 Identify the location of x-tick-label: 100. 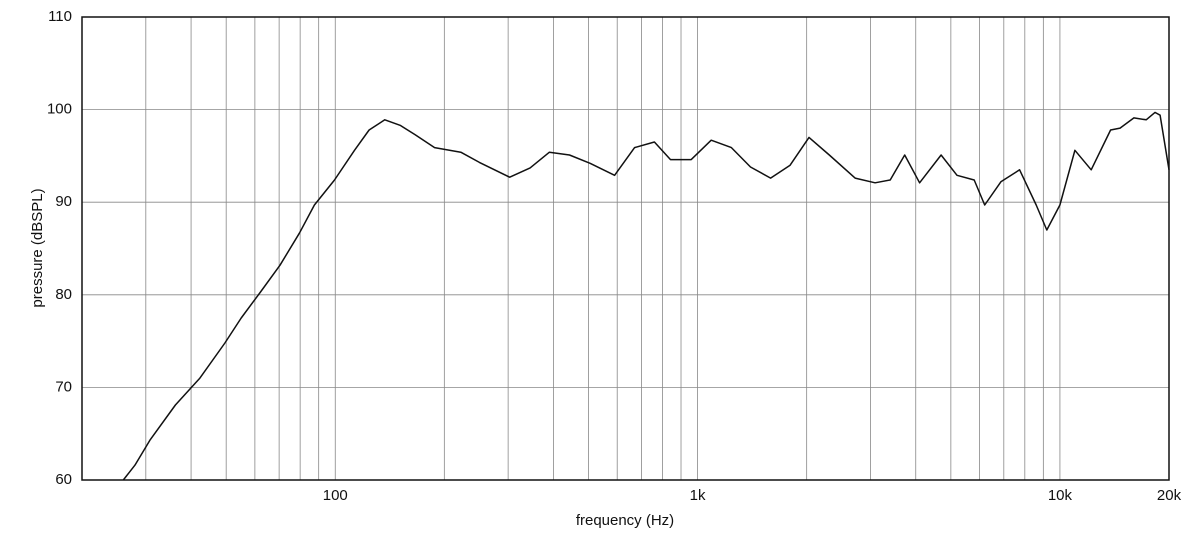
(335, 495).